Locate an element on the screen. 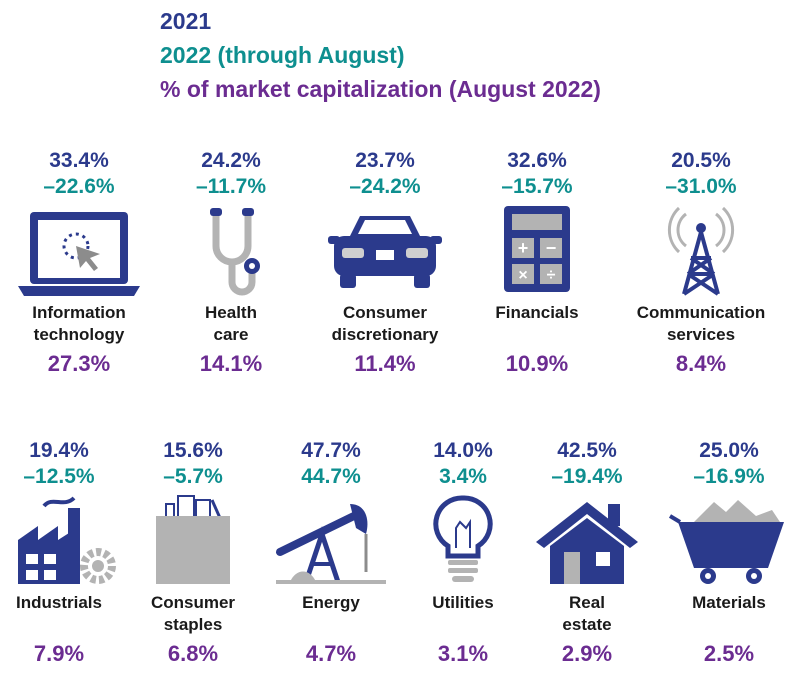 This screenshot has height=687, width=806. sector-utilities: 14.0% 3.4% Utilities 3.1% is located at coordinates (463, 553).